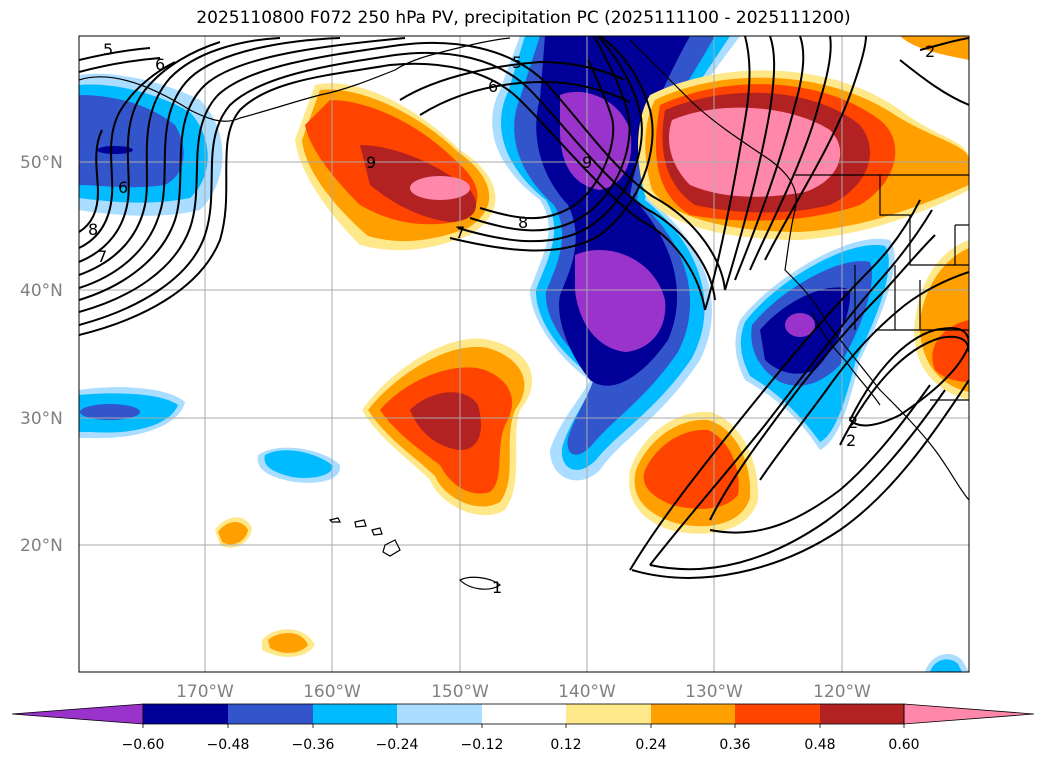  Describe the element at coordinates (497, 587) in the screenshot. I see `contour-label: 1` at that location.